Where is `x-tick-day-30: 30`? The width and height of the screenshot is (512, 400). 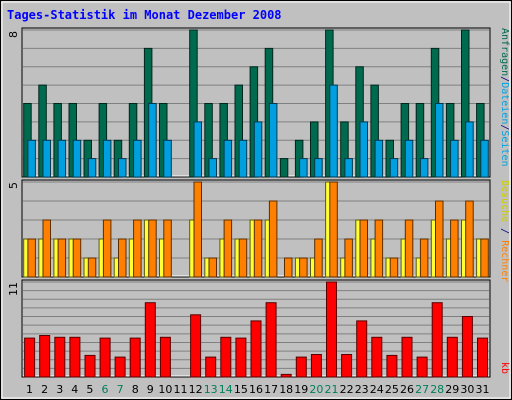
x-tick-day-30: 30 is located at coordinates (467, 389).